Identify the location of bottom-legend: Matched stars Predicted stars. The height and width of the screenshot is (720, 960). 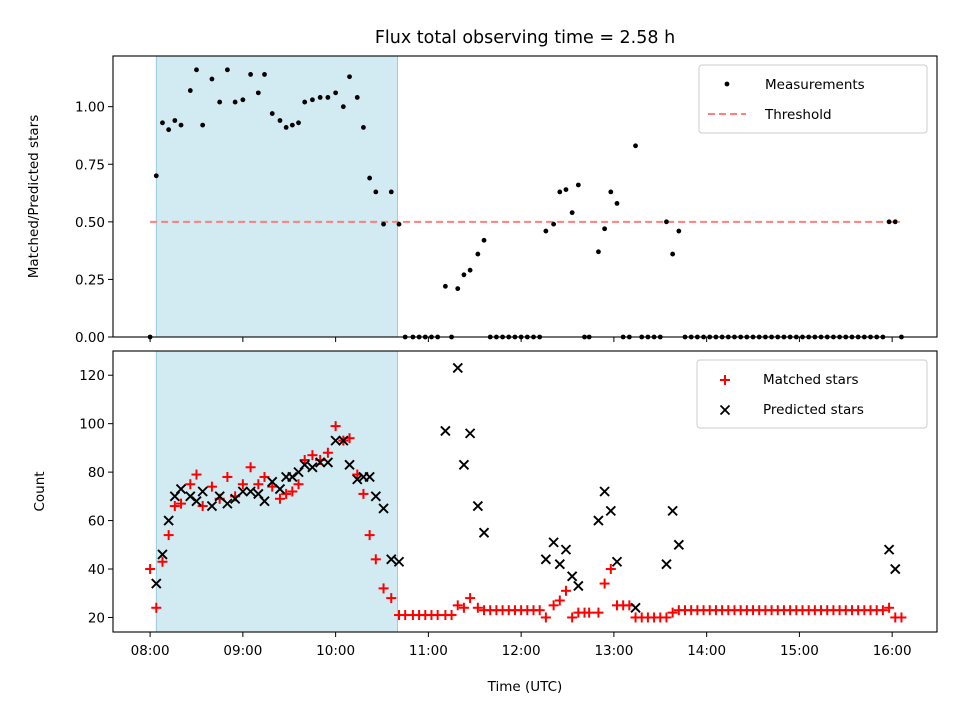
(812, 394).